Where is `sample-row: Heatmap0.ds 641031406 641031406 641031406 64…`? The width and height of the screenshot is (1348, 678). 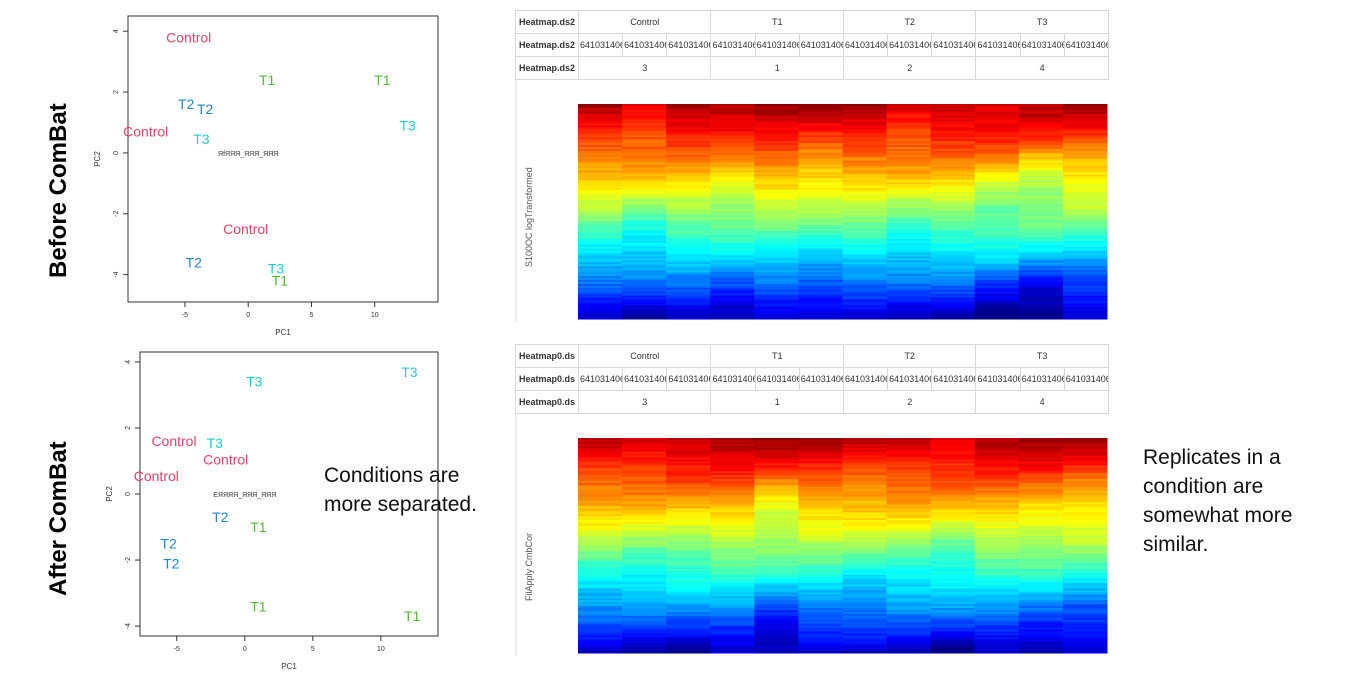
sample-row: Heatmap0.ds 641031406 641031406 641031406 64… is located at coordinates (812, 379).